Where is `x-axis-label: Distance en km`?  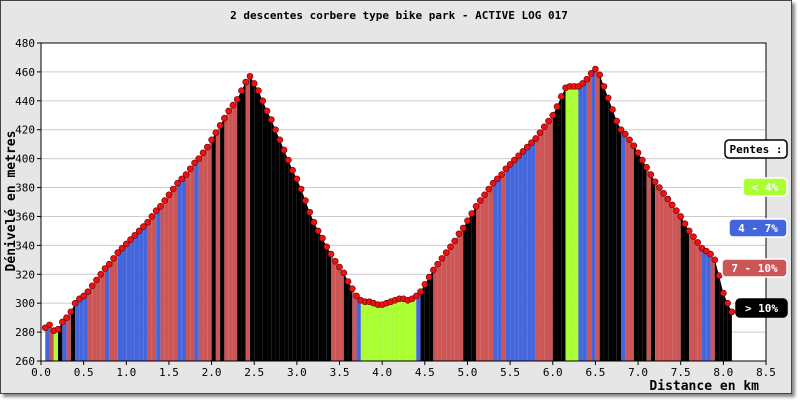
x-axis-label: Distance en km is located at coordinates (704, 386).